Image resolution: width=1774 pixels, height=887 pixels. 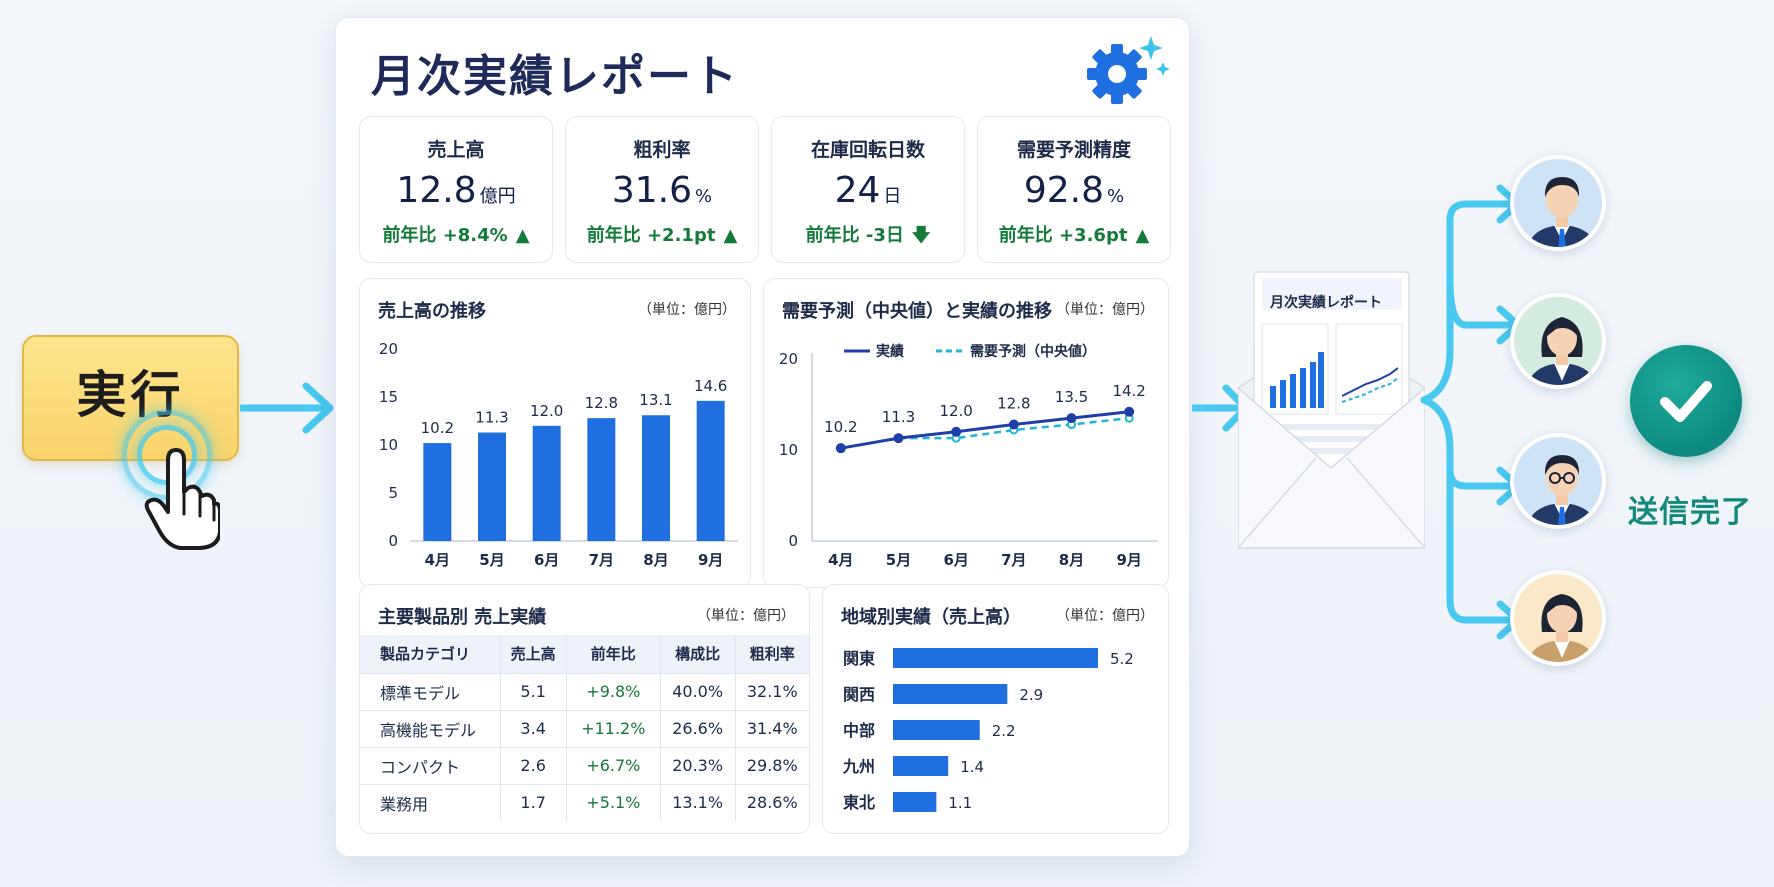 What do you see at coordinates (430, 765) in the screenshot?
I see `table-cell: コンパクト` at bounding box center [430, 765].